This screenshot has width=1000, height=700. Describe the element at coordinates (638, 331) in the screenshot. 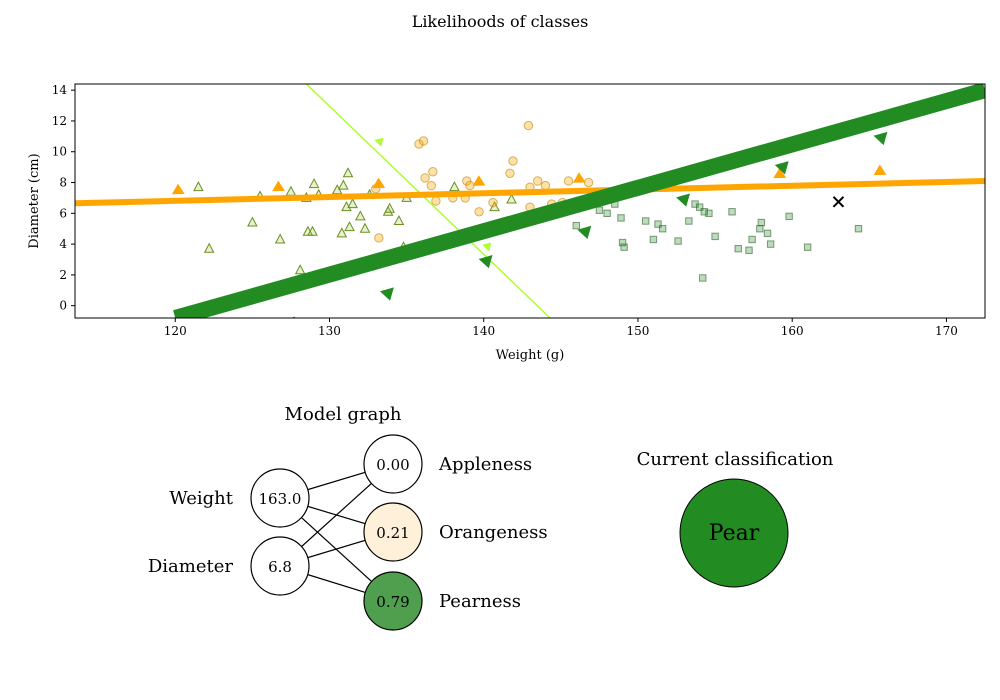

I see `x-tick-label-3: 150` at that location.